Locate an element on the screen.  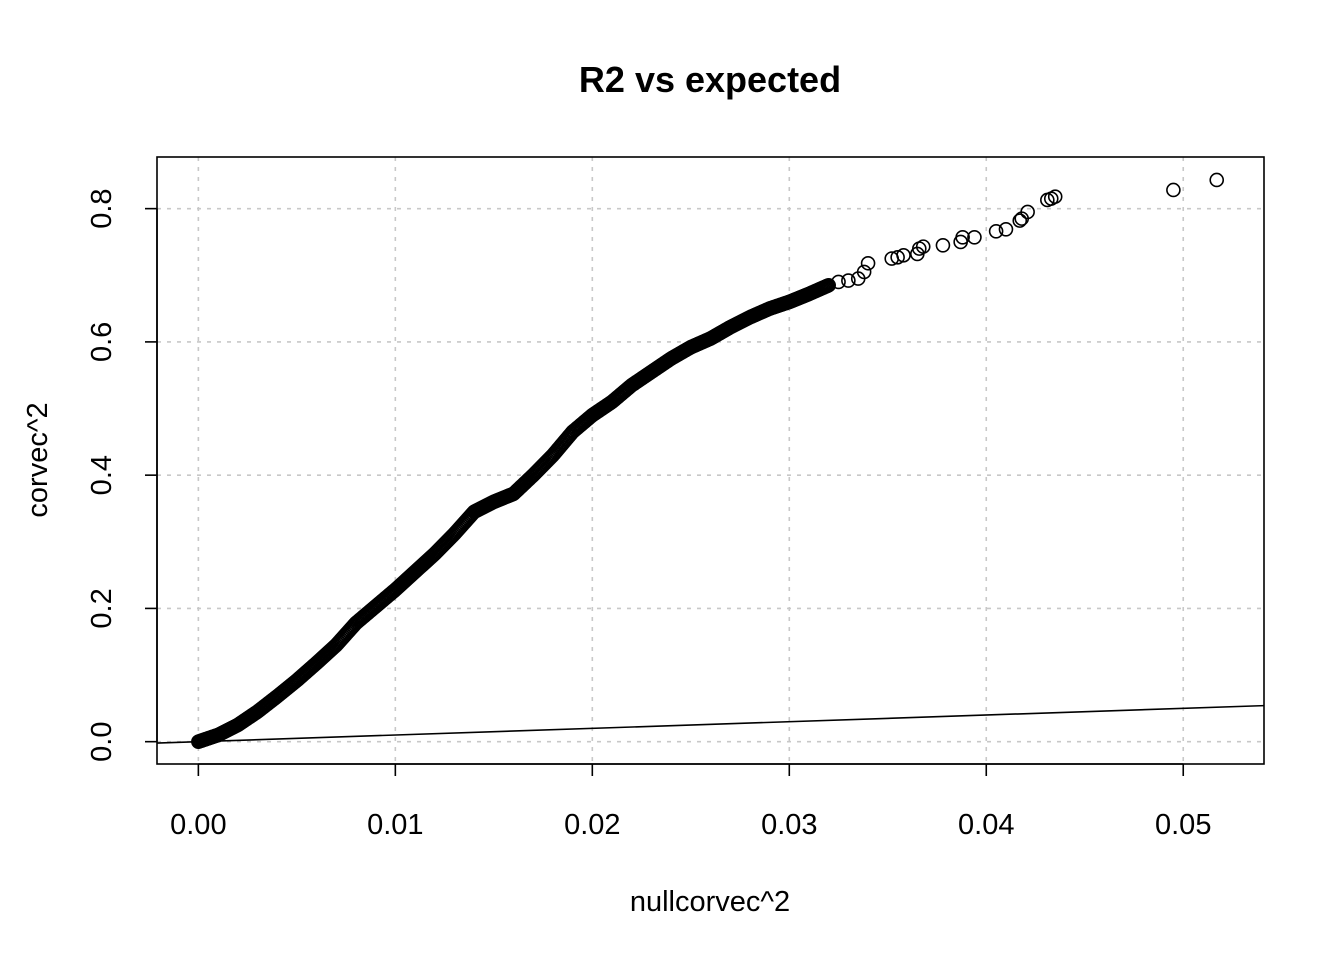
y-tick-label: 0.0 is located at coordinates (102, 742).